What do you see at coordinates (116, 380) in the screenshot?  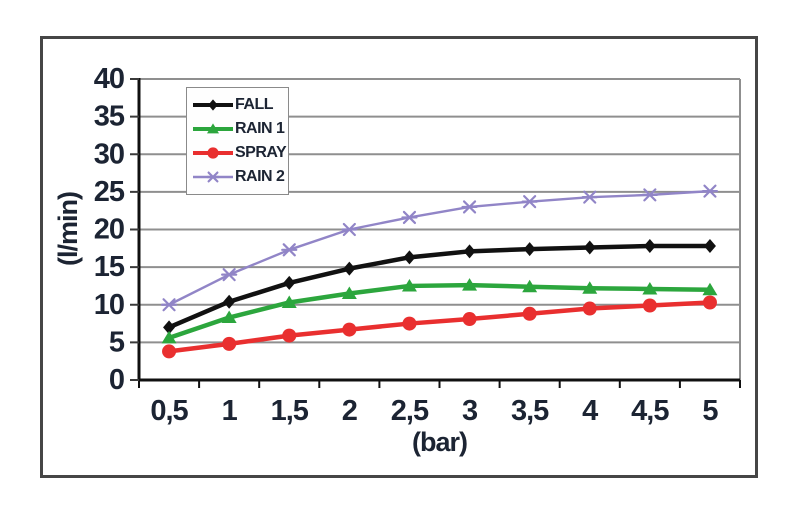 I see `y-tick-label: 0` at bounding box center [116, 380].